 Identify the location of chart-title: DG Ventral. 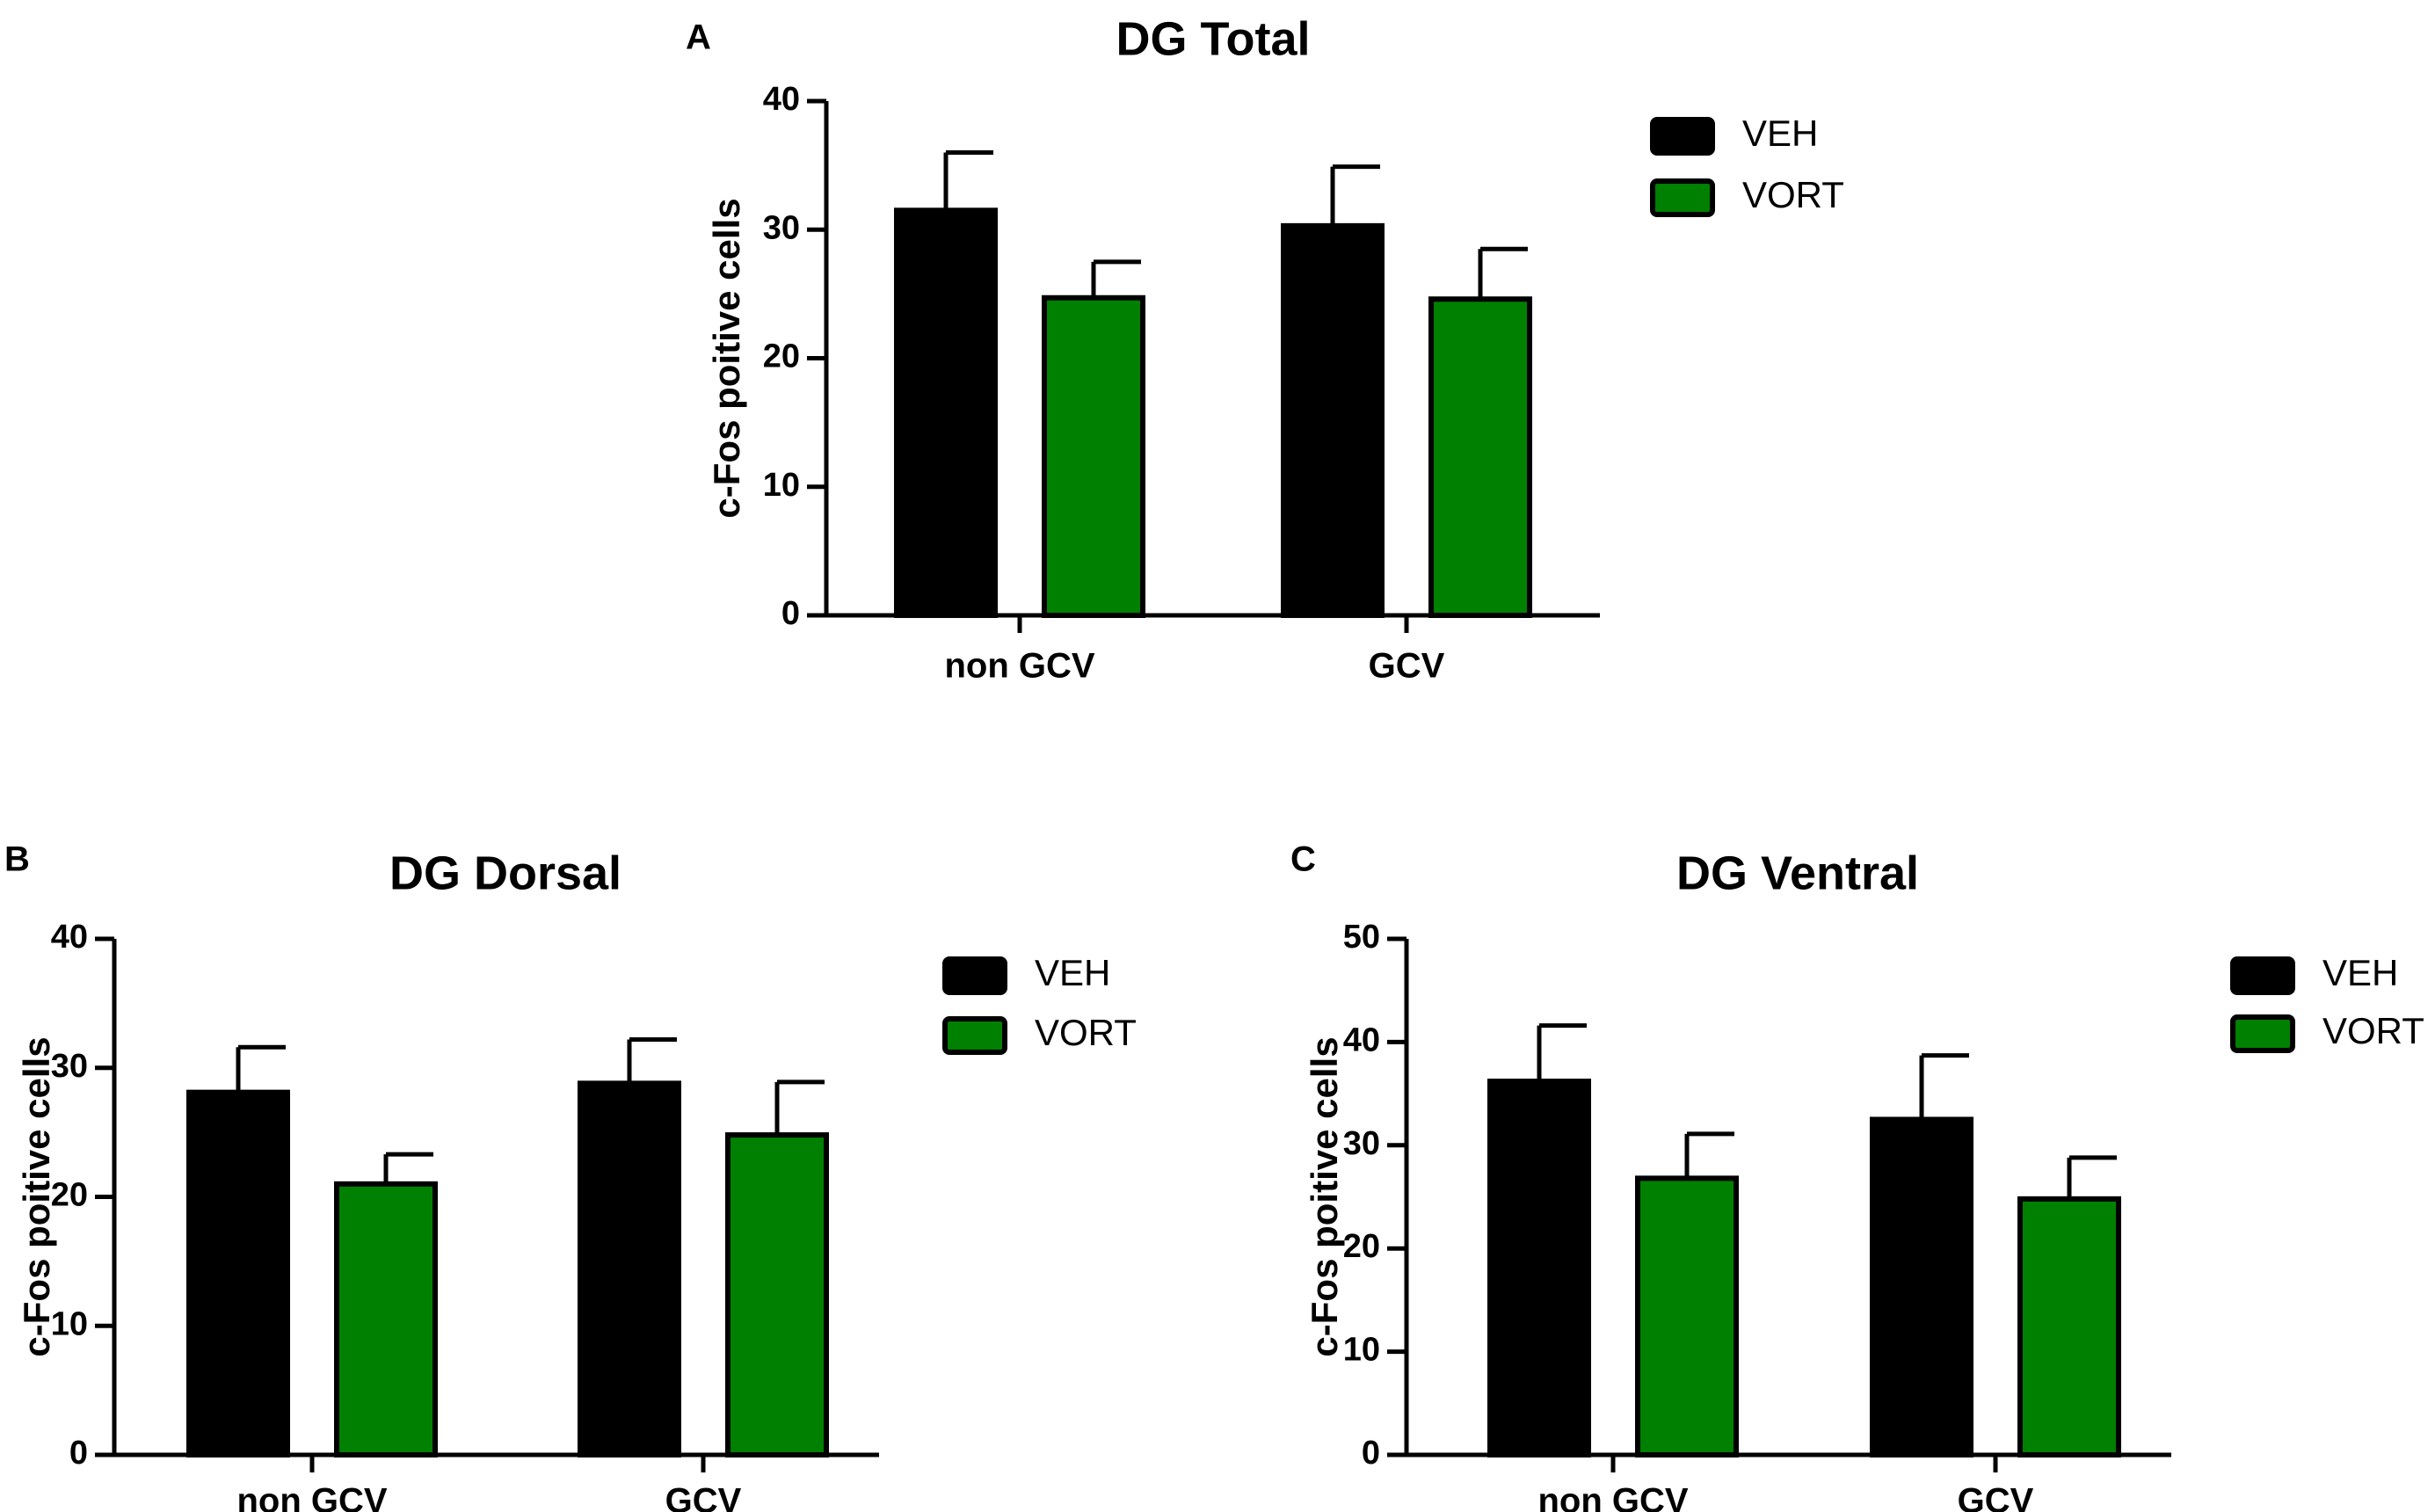
(1798, 873).